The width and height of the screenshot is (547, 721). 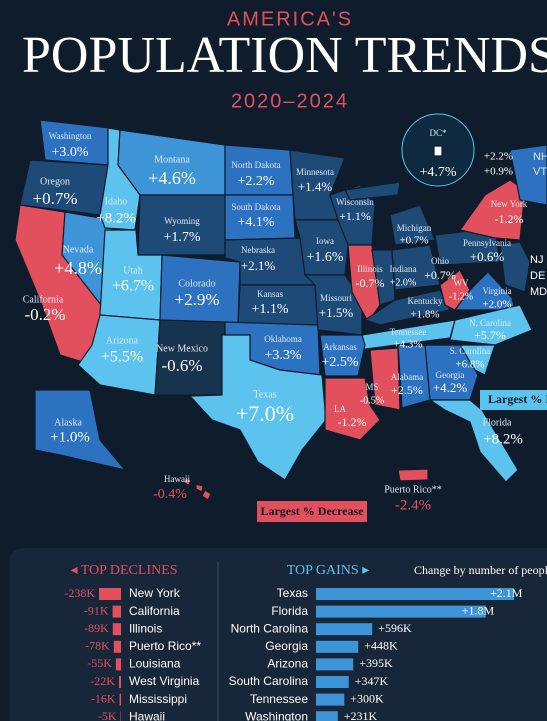 I want to click on state-name: Tennessee, so click(x=408, y=332).